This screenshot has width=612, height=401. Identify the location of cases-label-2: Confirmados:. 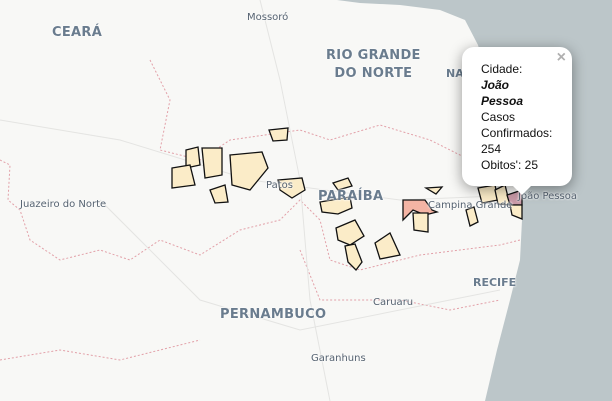
(517, 133).